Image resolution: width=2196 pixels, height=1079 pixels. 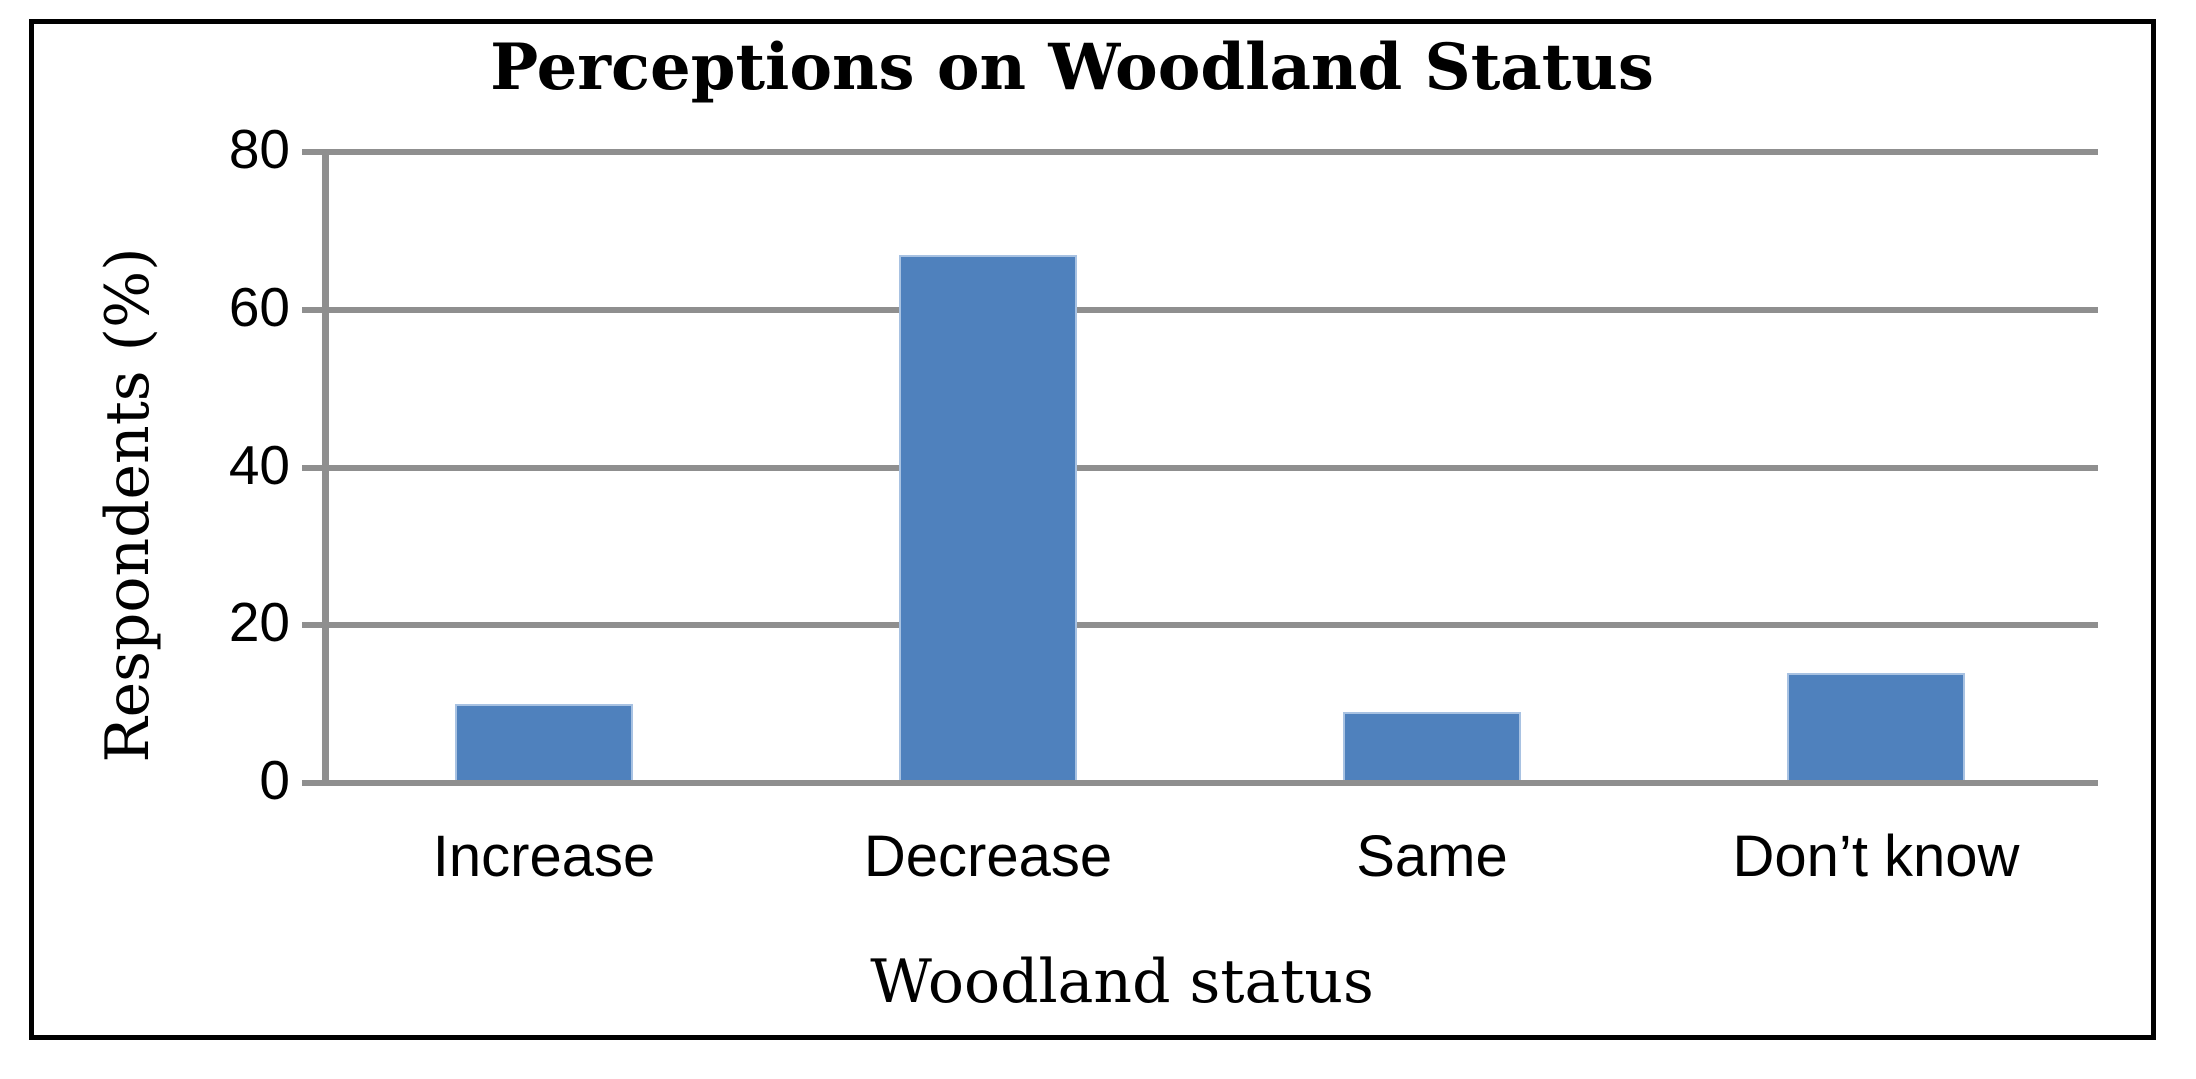 I want to click on y-tick-label-60: 60, so click(x=259, y=306).